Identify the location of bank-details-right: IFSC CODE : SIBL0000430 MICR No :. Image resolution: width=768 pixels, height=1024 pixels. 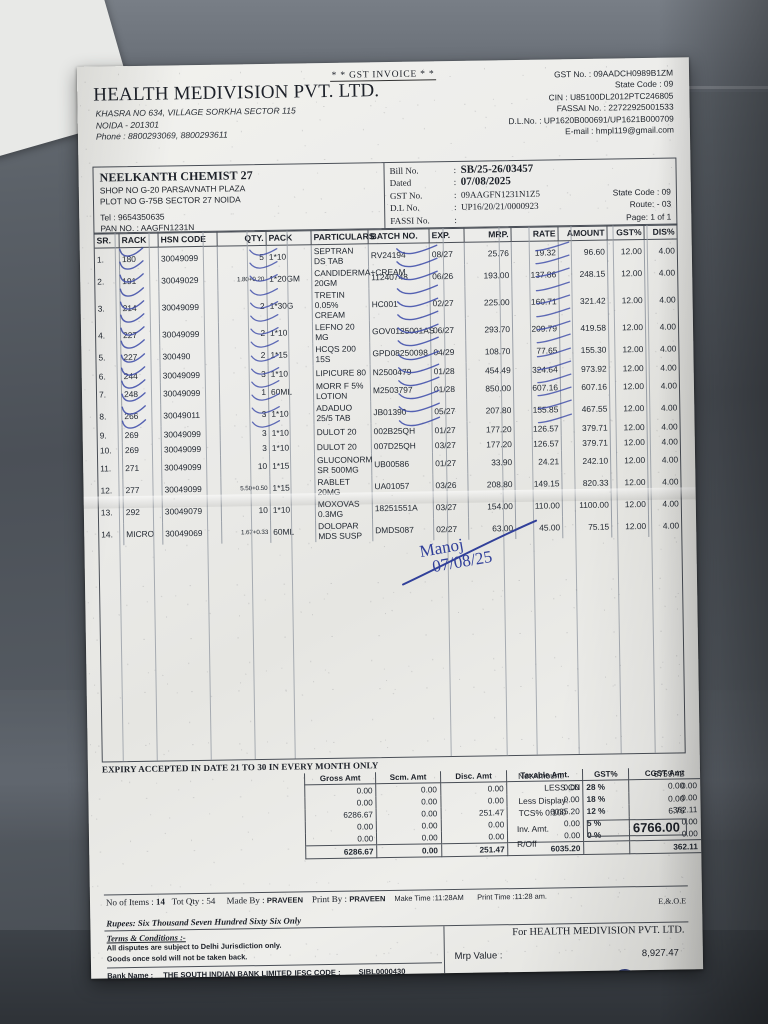
(368, 972).